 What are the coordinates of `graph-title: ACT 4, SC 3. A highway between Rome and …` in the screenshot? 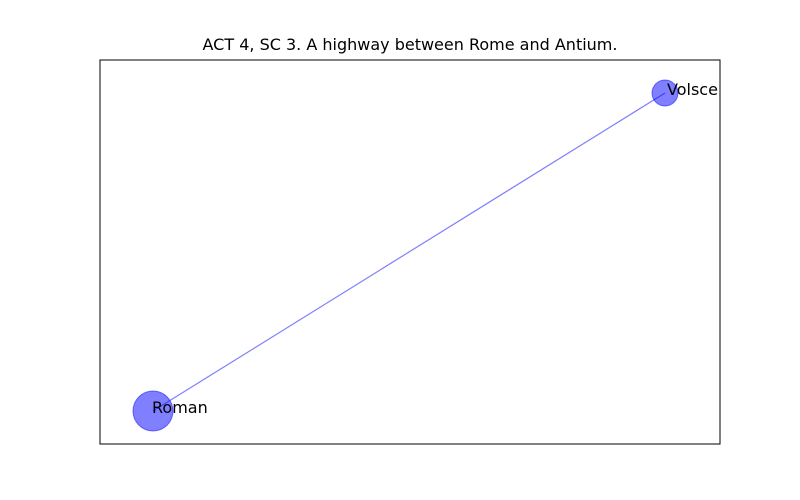 It's located at (410, 44).